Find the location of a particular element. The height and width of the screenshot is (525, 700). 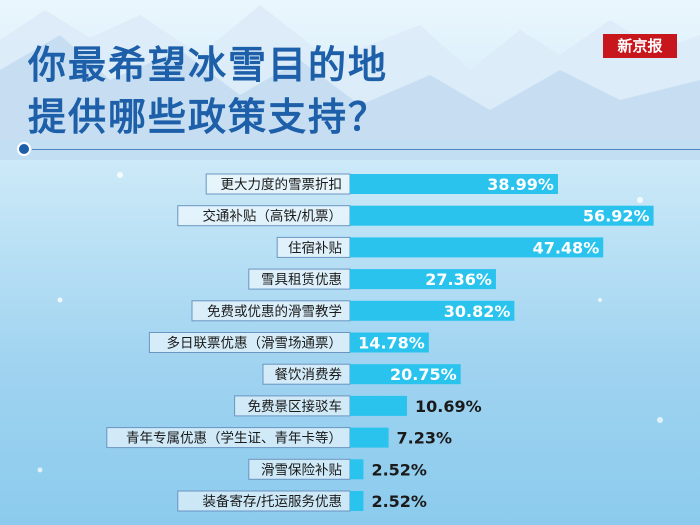

page-title-line-2: 提供哪些政策支持？ is located at coordinates (208, 117).